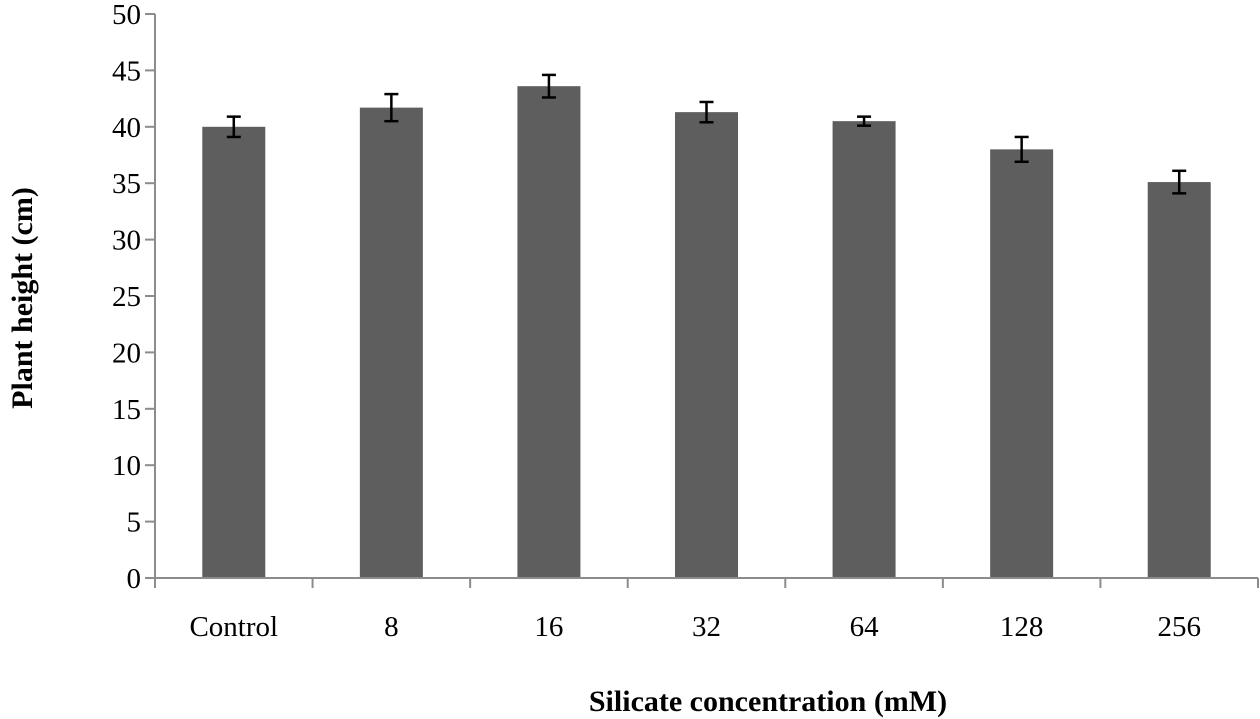  Describe the element at coordinates (126, 297) in the screenshot. I see `y-tick-label: 25` at that location.